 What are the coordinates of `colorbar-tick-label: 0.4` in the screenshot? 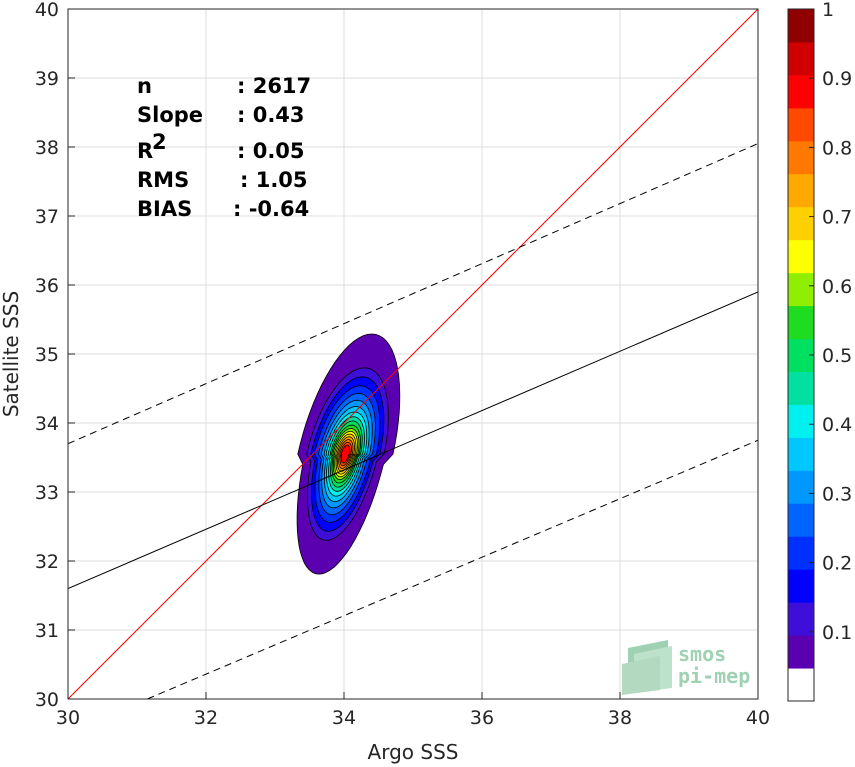 It's located at (837, 425).